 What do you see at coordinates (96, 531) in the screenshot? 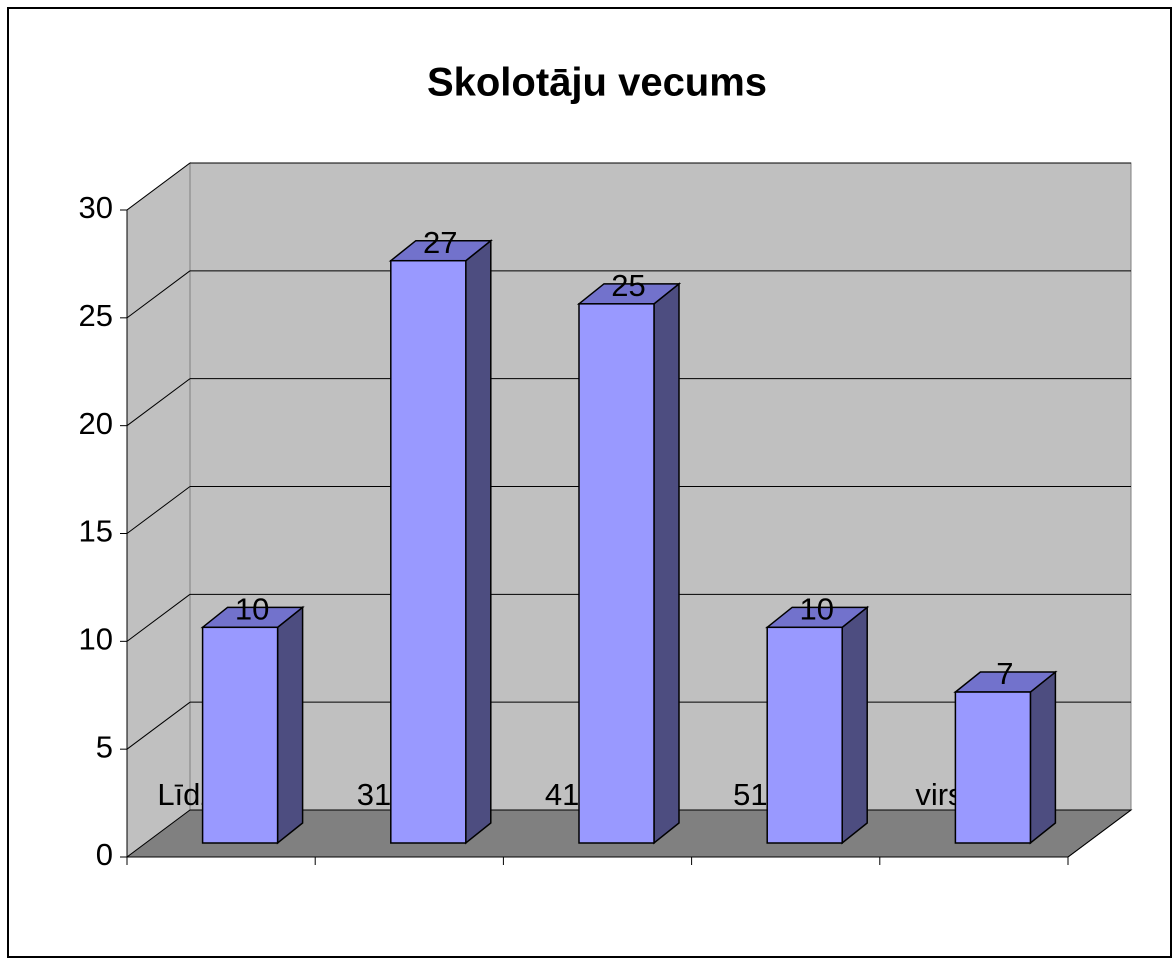
I see `y-tick-label: 15` at bounding box center [96, 531].